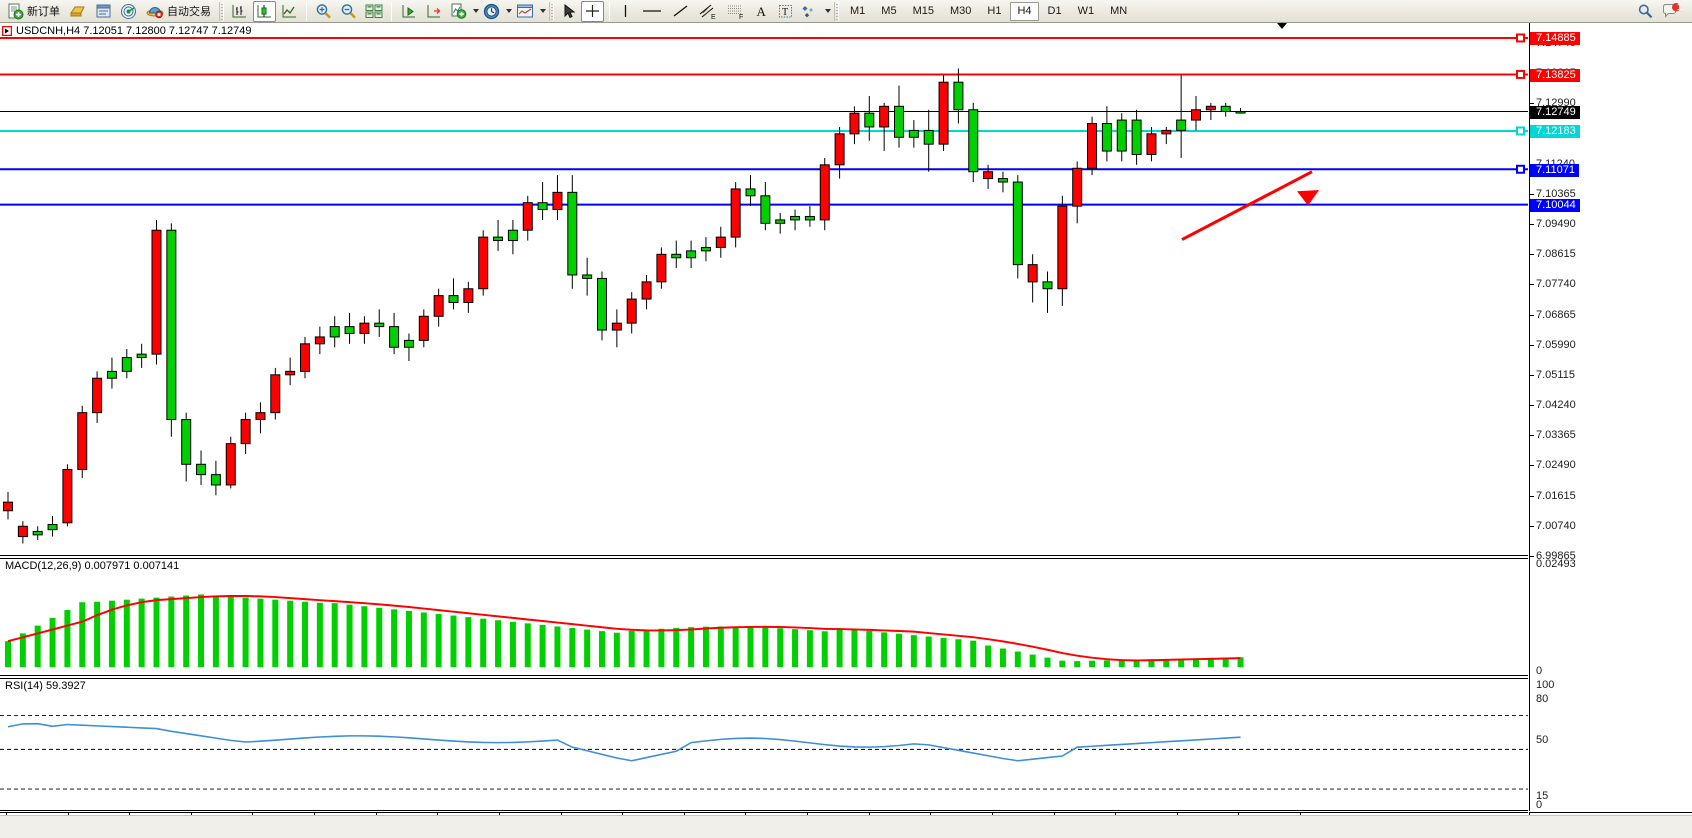 This screenshot has height=838, width=1692. What do you see at coordinates (889, 11) in the screenshot?
I see `timeframe-m5: M5` at bounding box center [889, 11].